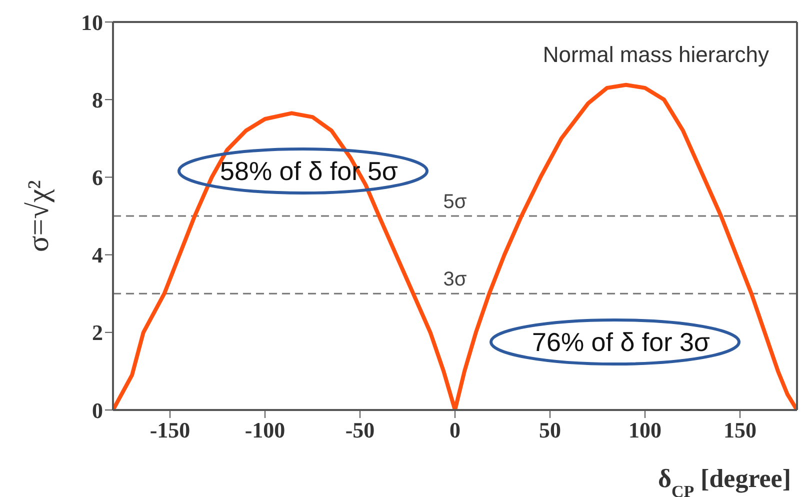  What do you see at coordinates (455, 279) in the screenshot?
I see `ref-line-label: 3σ` at bounding box center [455, 279].